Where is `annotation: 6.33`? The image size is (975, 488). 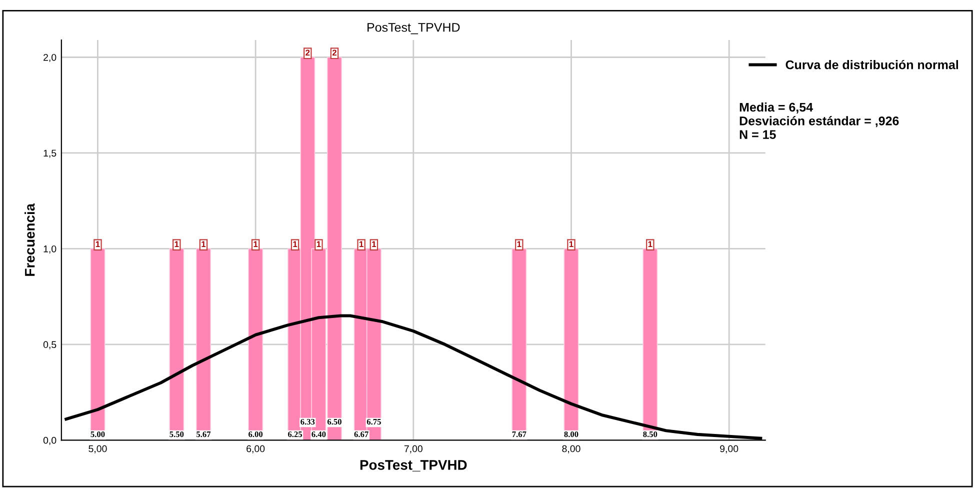 annotation: 6.33 is located at coordinates (307, 421).